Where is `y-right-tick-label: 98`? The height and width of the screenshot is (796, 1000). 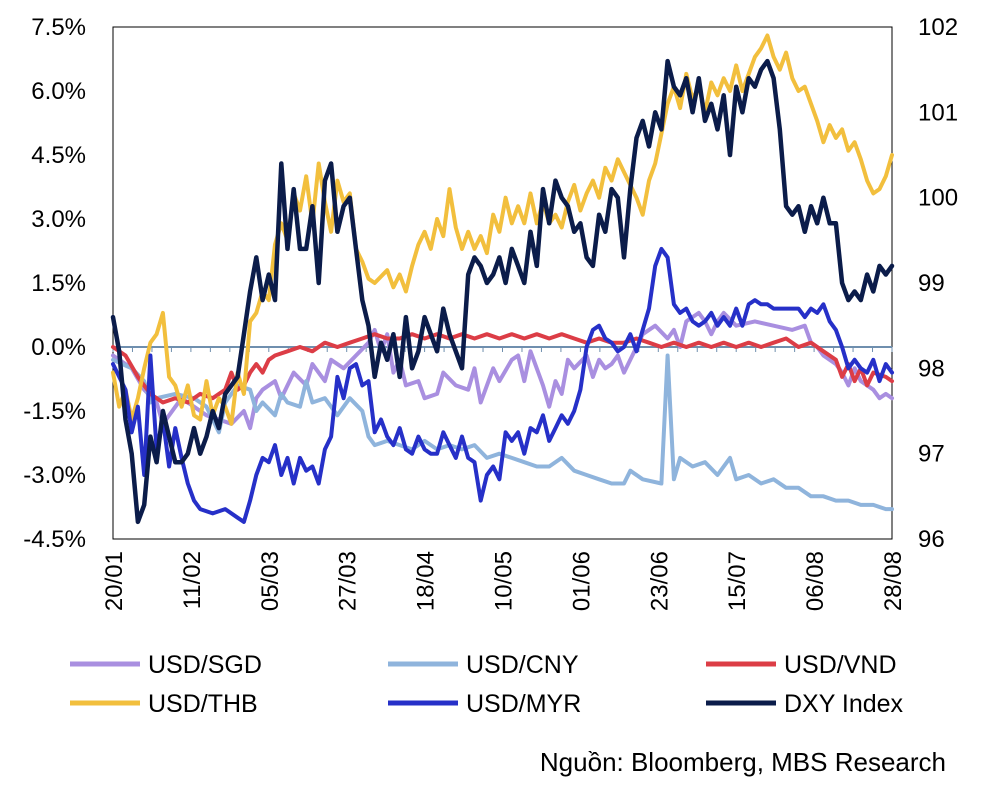 y-right-tick-label: 98 is located at coordinates (931, 368).